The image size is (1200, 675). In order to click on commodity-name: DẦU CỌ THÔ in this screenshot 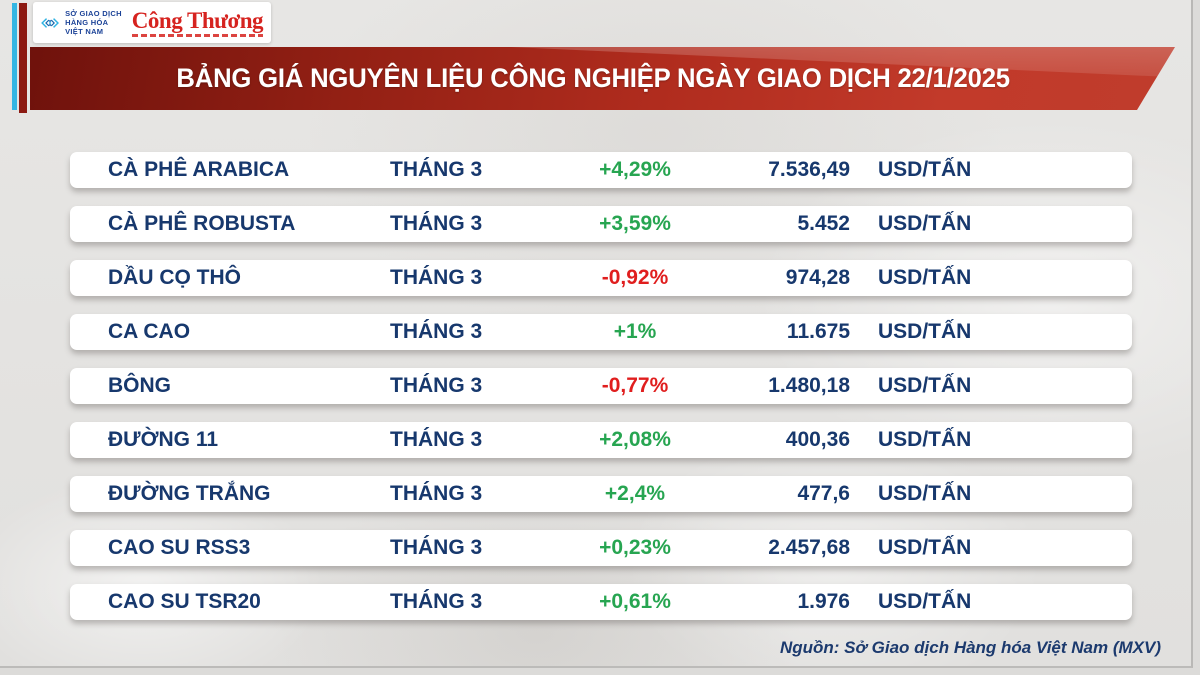, I will do `click(174, 277)`.